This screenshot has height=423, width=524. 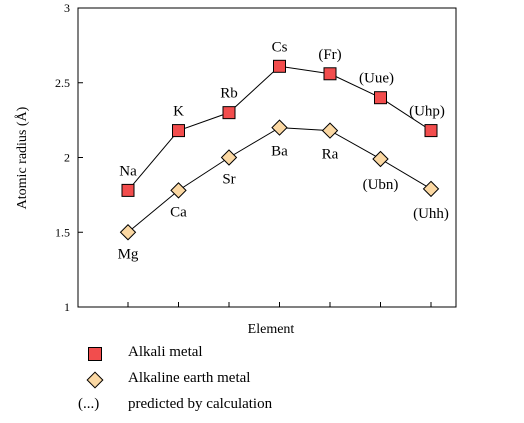 I want to click on legend-label: Alkaline earth metal, so click(x=189, y=378).